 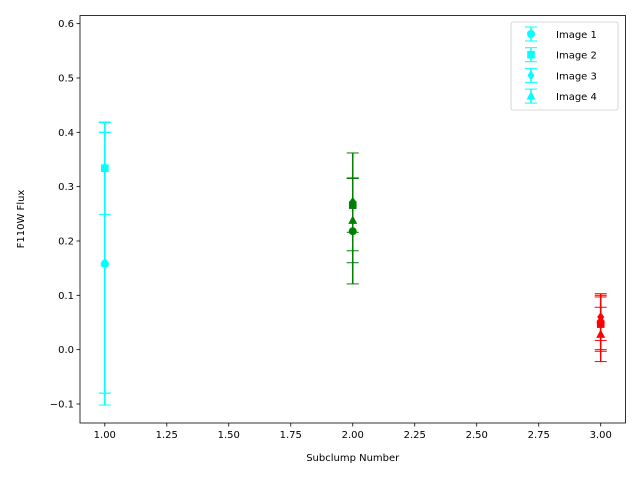 I want to click on y-tick-label: 0.1, so click(x=66, y=296).